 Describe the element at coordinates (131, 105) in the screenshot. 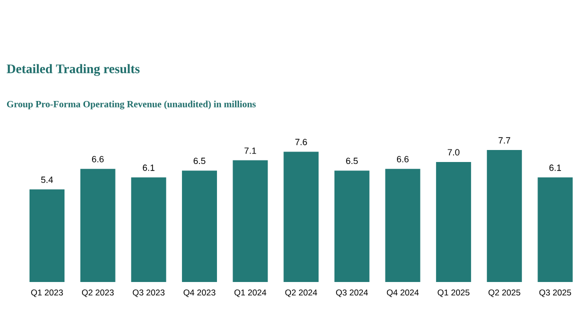

I see `chart-subtitle: Group Pro-Forma Operating Revenue (unaudited) in millions` at that location.